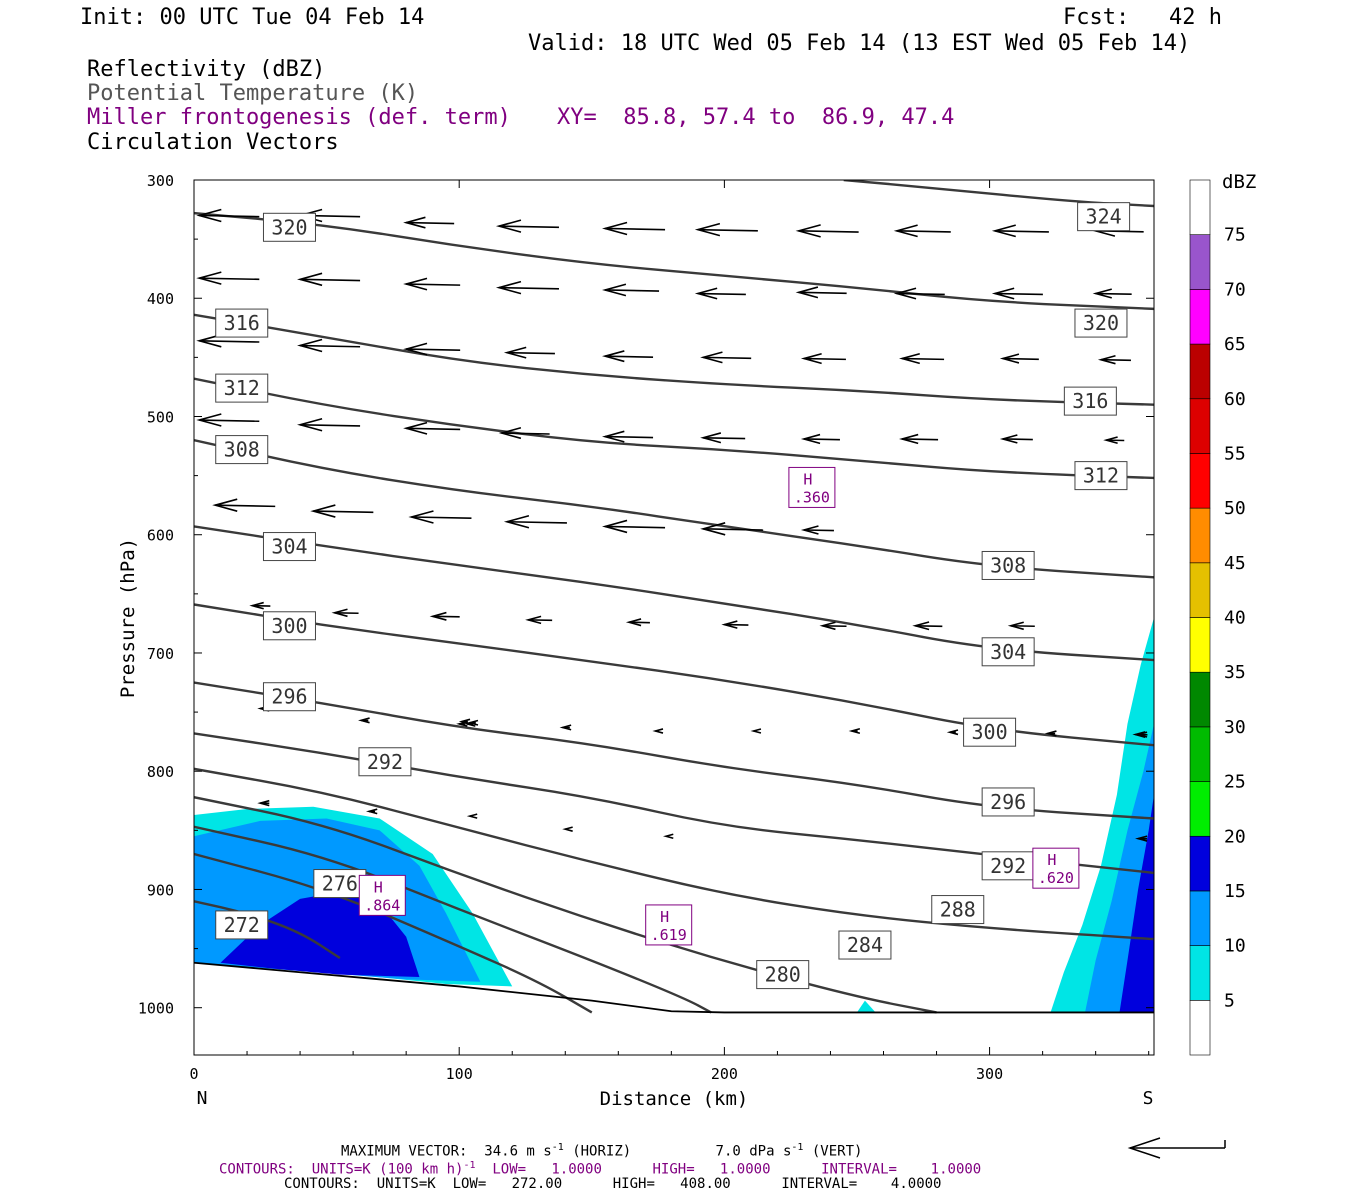 This screenshot has width=1350, height=1200. Describe the element at coordinates (866, 1006) in the screenshot. I see `reflectivity-area-5dbz` at that location.